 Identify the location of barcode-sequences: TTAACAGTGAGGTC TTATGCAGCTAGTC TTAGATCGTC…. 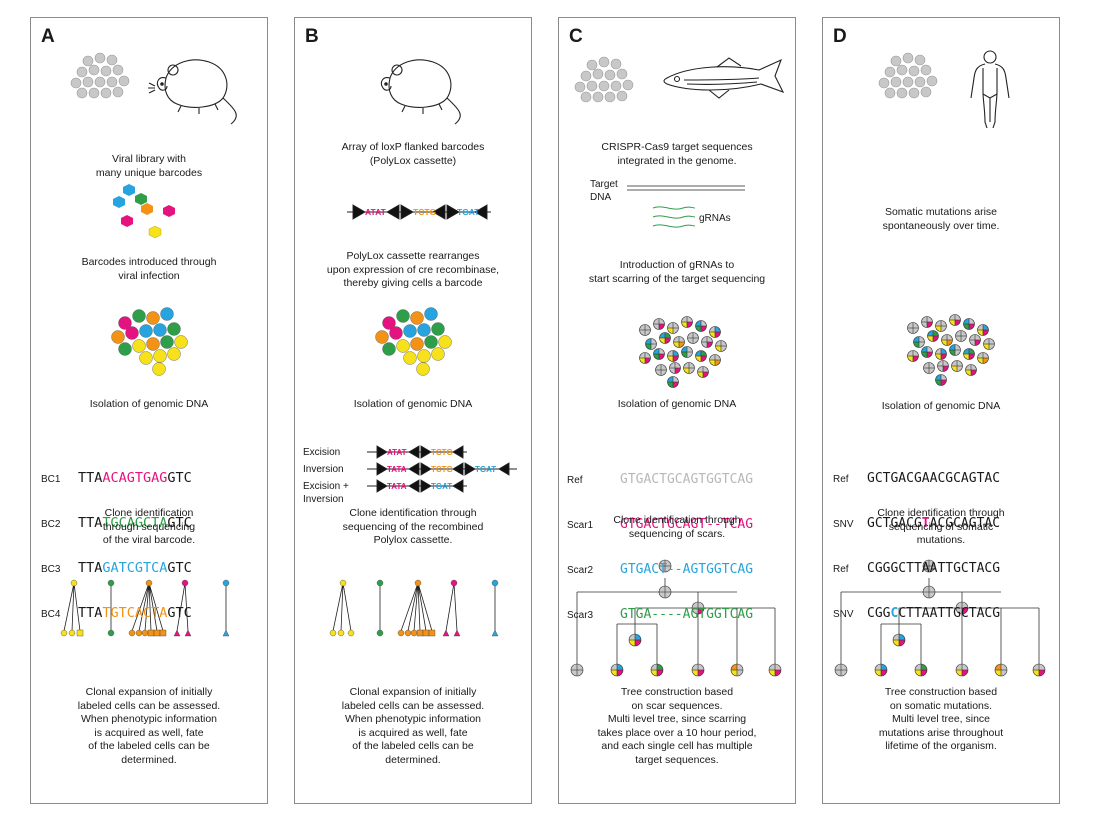
(135, 546).